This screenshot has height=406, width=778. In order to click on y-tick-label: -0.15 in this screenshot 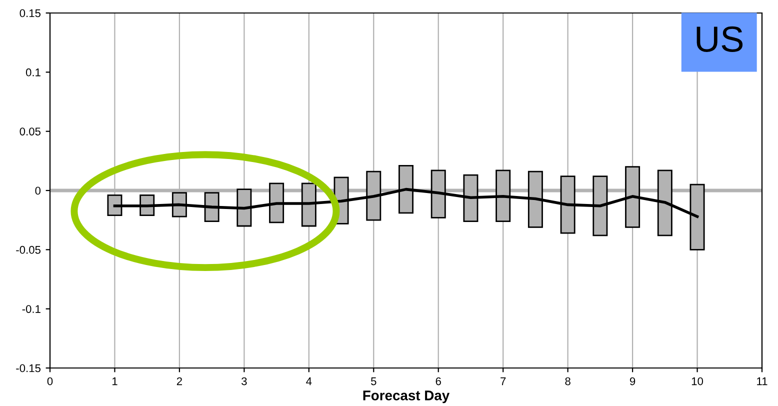, I will do `click(28, 368)`.